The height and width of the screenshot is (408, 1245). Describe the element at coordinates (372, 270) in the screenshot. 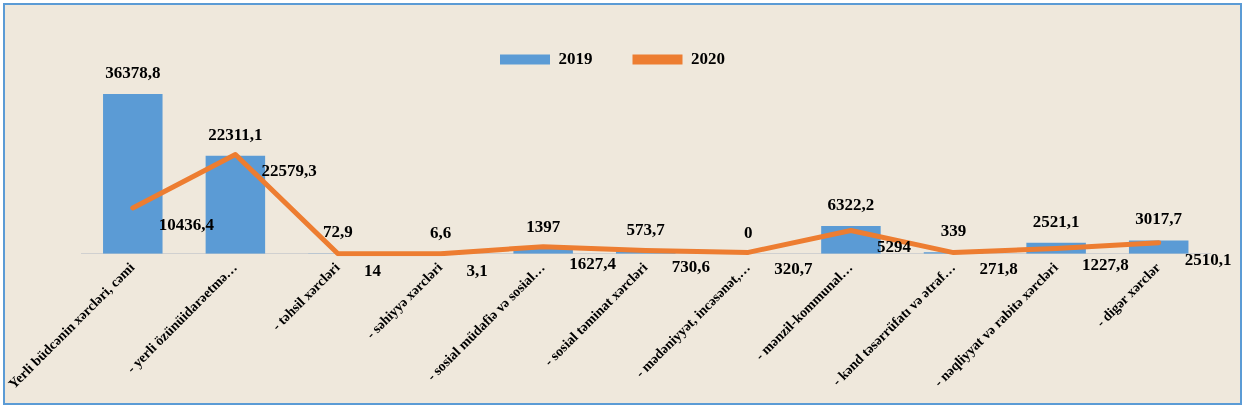

I see `data-label: 14` at that location.